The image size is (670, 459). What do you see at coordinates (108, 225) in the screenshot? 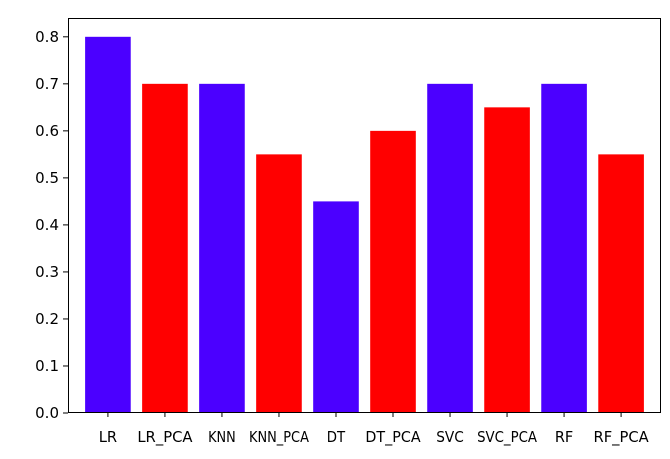
I see `bar-lr` at bounding box center [108, 225].